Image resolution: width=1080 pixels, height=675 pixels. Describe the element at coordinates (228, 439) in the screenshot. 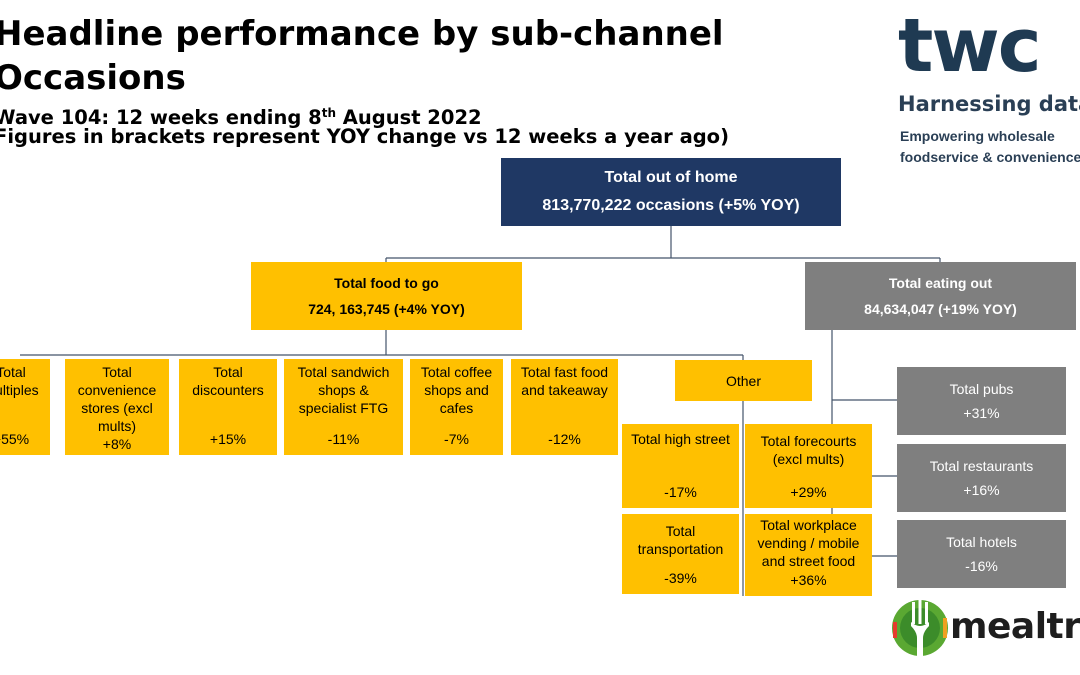

I see `node-value: +15%` at that location.